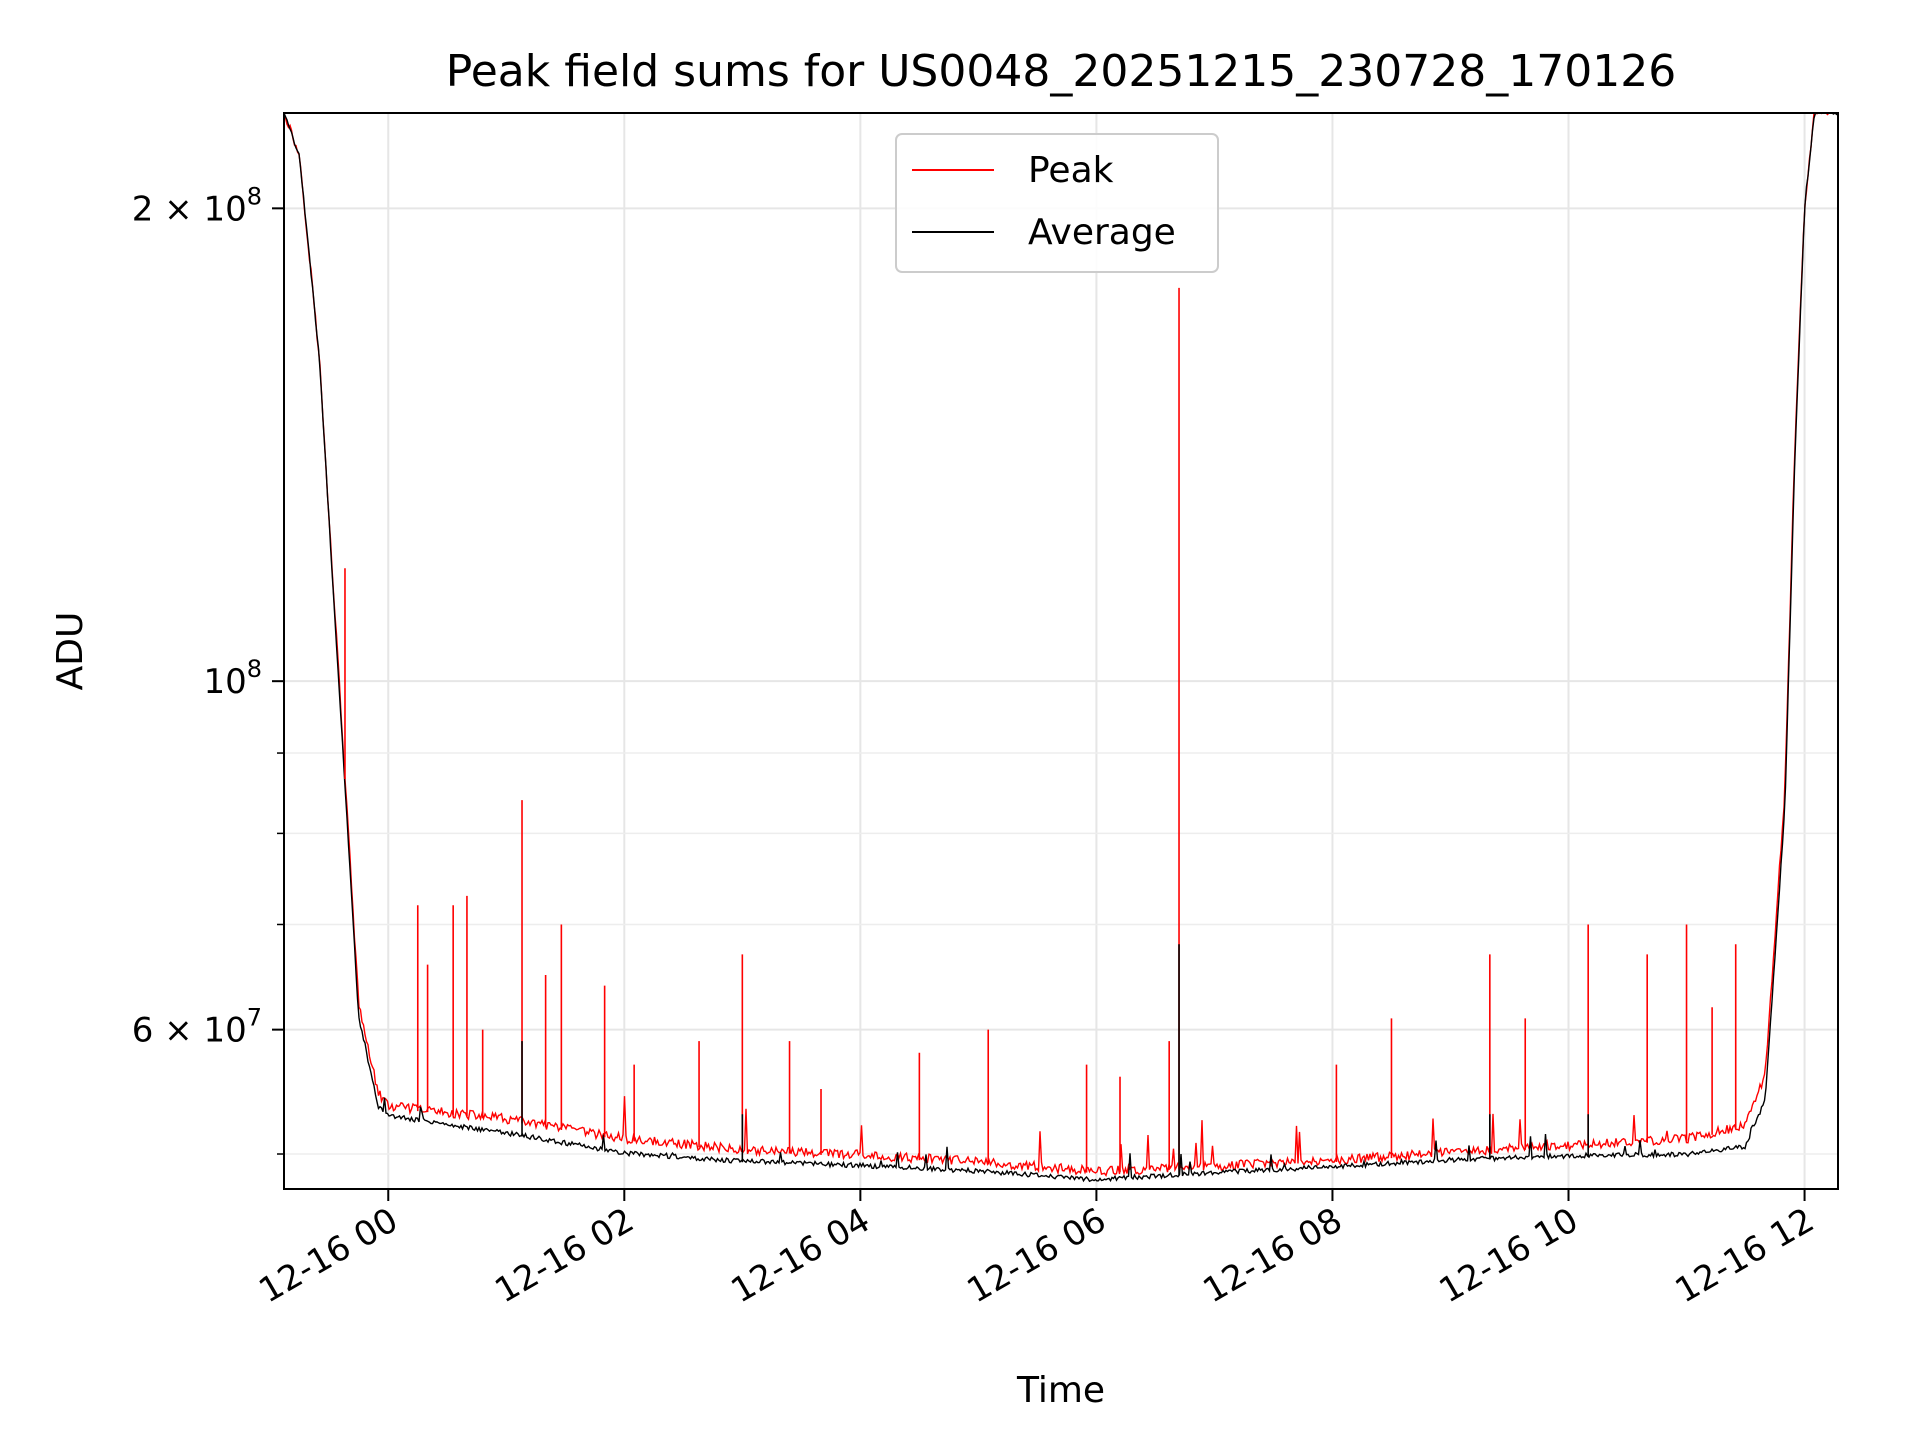 Image resolution: width=1920 pixels, height=1440 pixels. What do you see at coordinates (189, 209) in the screenshot?
I see `y-tick-base: 2 × 10` at bounding box center [189, 209].